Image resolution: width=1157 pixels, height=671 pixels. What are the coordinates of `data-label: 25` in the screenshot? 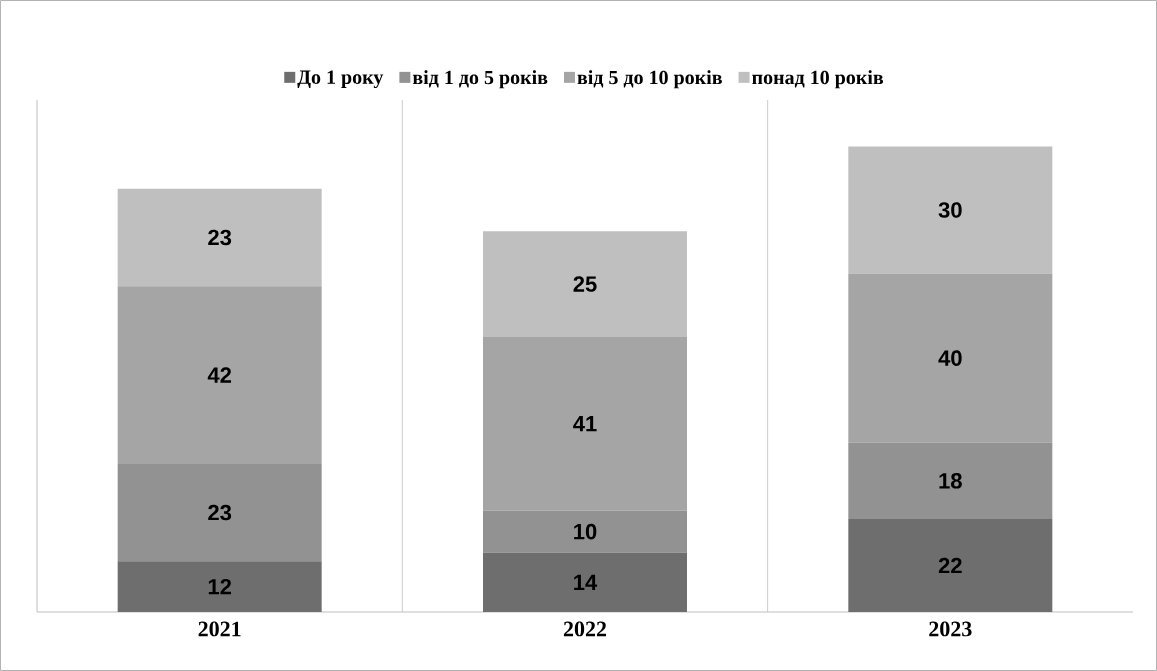 It's located at (585, 284).